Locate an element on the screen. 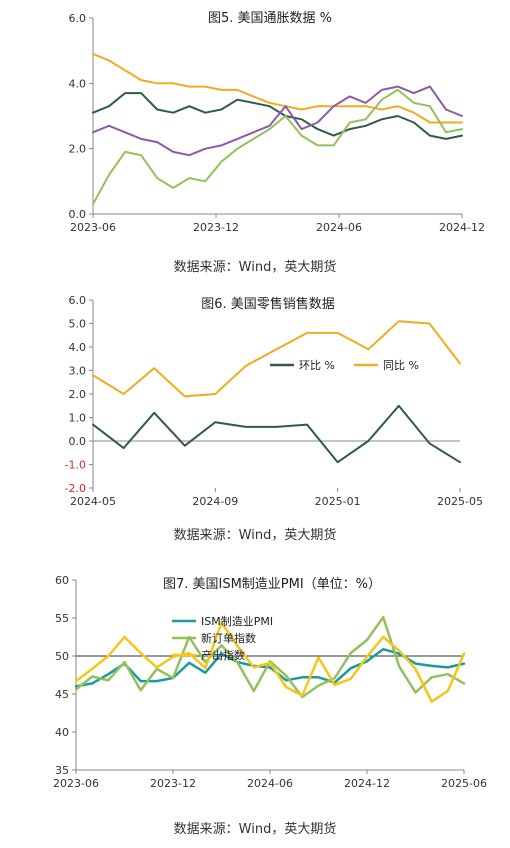 Image resolution: width=510 pixels, height=848 pixels. x-tick-label: 2024-09 is located at coordinates (215, 501).